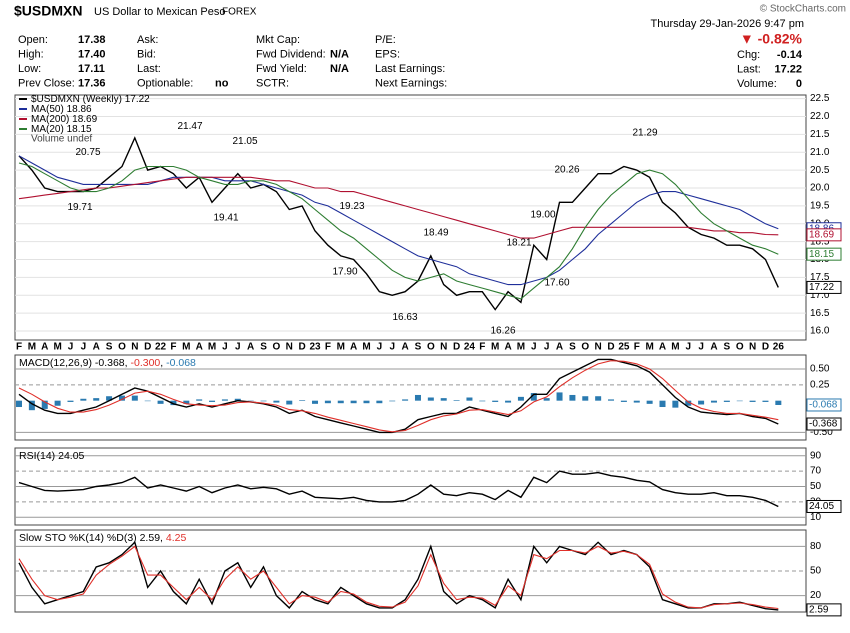 This screenshot has width=850, height=633. What do you see at coordinates (816, 571) in the screenshot?
I see `y-tick-label: 50` at bounding box center [816, 571].